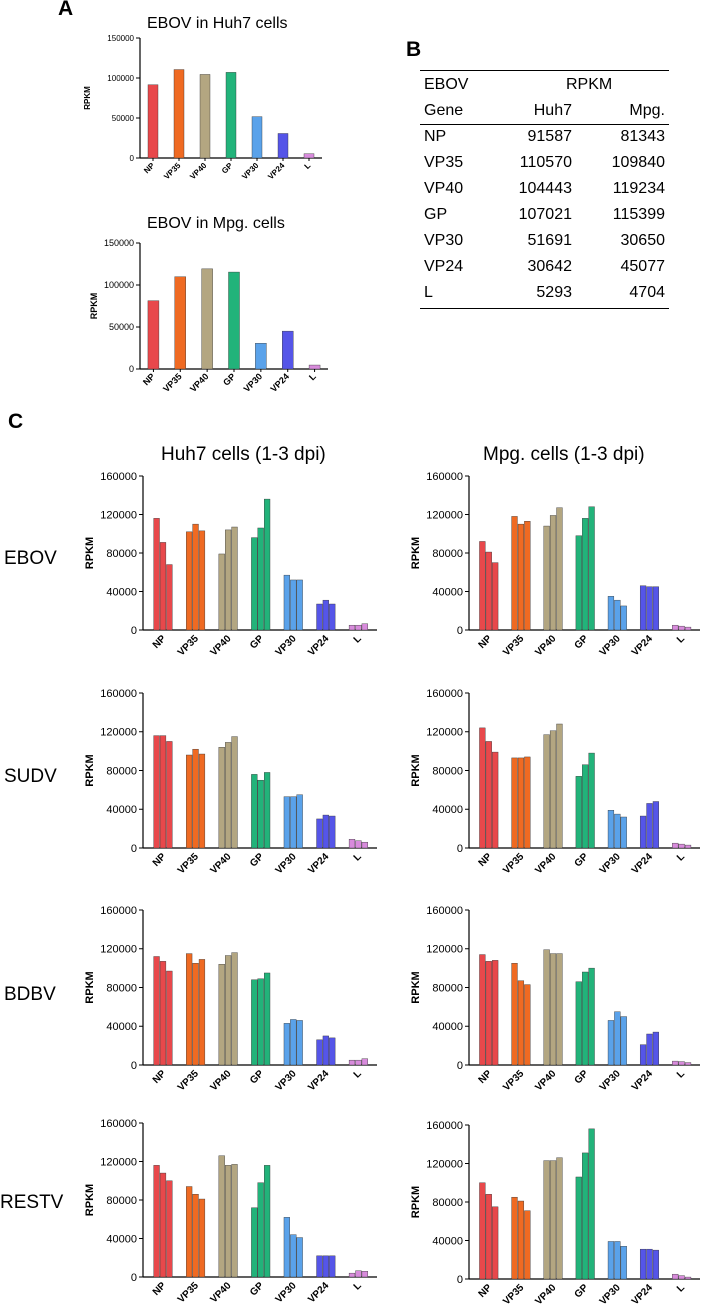 This screenshot has width=702, height=1310. I want to click on y-tick-label: 50000, so click(121, 327).